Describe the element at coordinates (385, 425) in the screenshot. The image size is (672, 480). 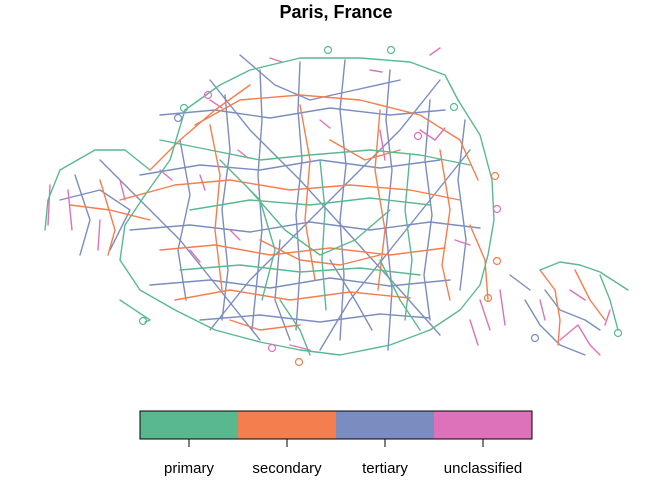
I see `legend-swatch-tertiary` at that location.